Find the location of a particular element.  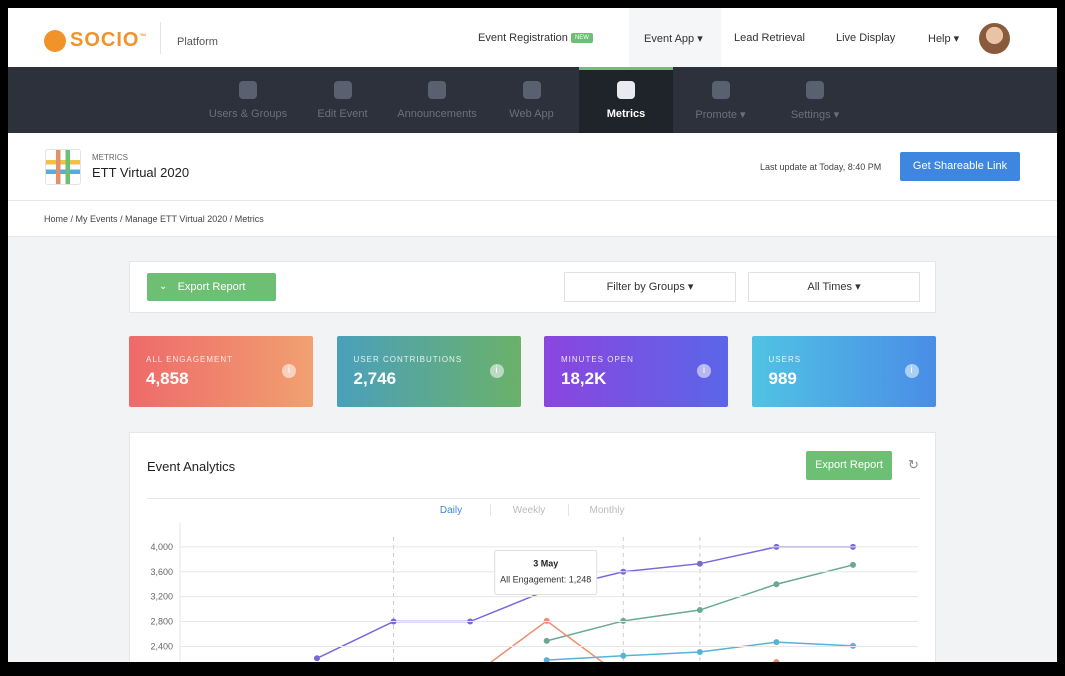

menu-text: Announcements is located at coordinates (437, 114).